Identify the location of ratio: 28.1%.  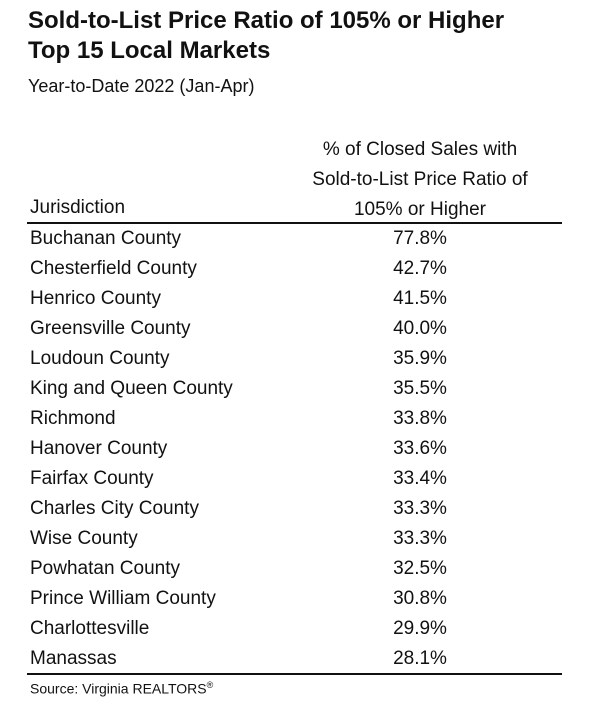
(420, 658).